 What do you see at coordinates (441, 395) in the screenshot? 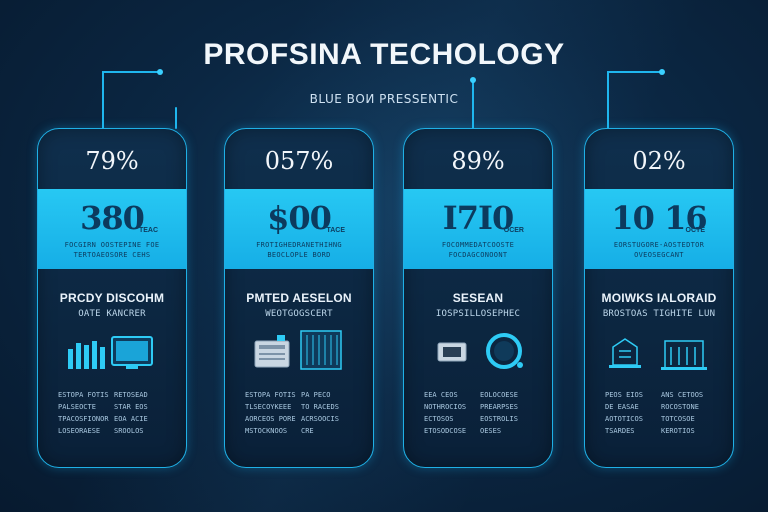
I see `detail-cell: EEA CEOS` at bounding box center [441, 395].